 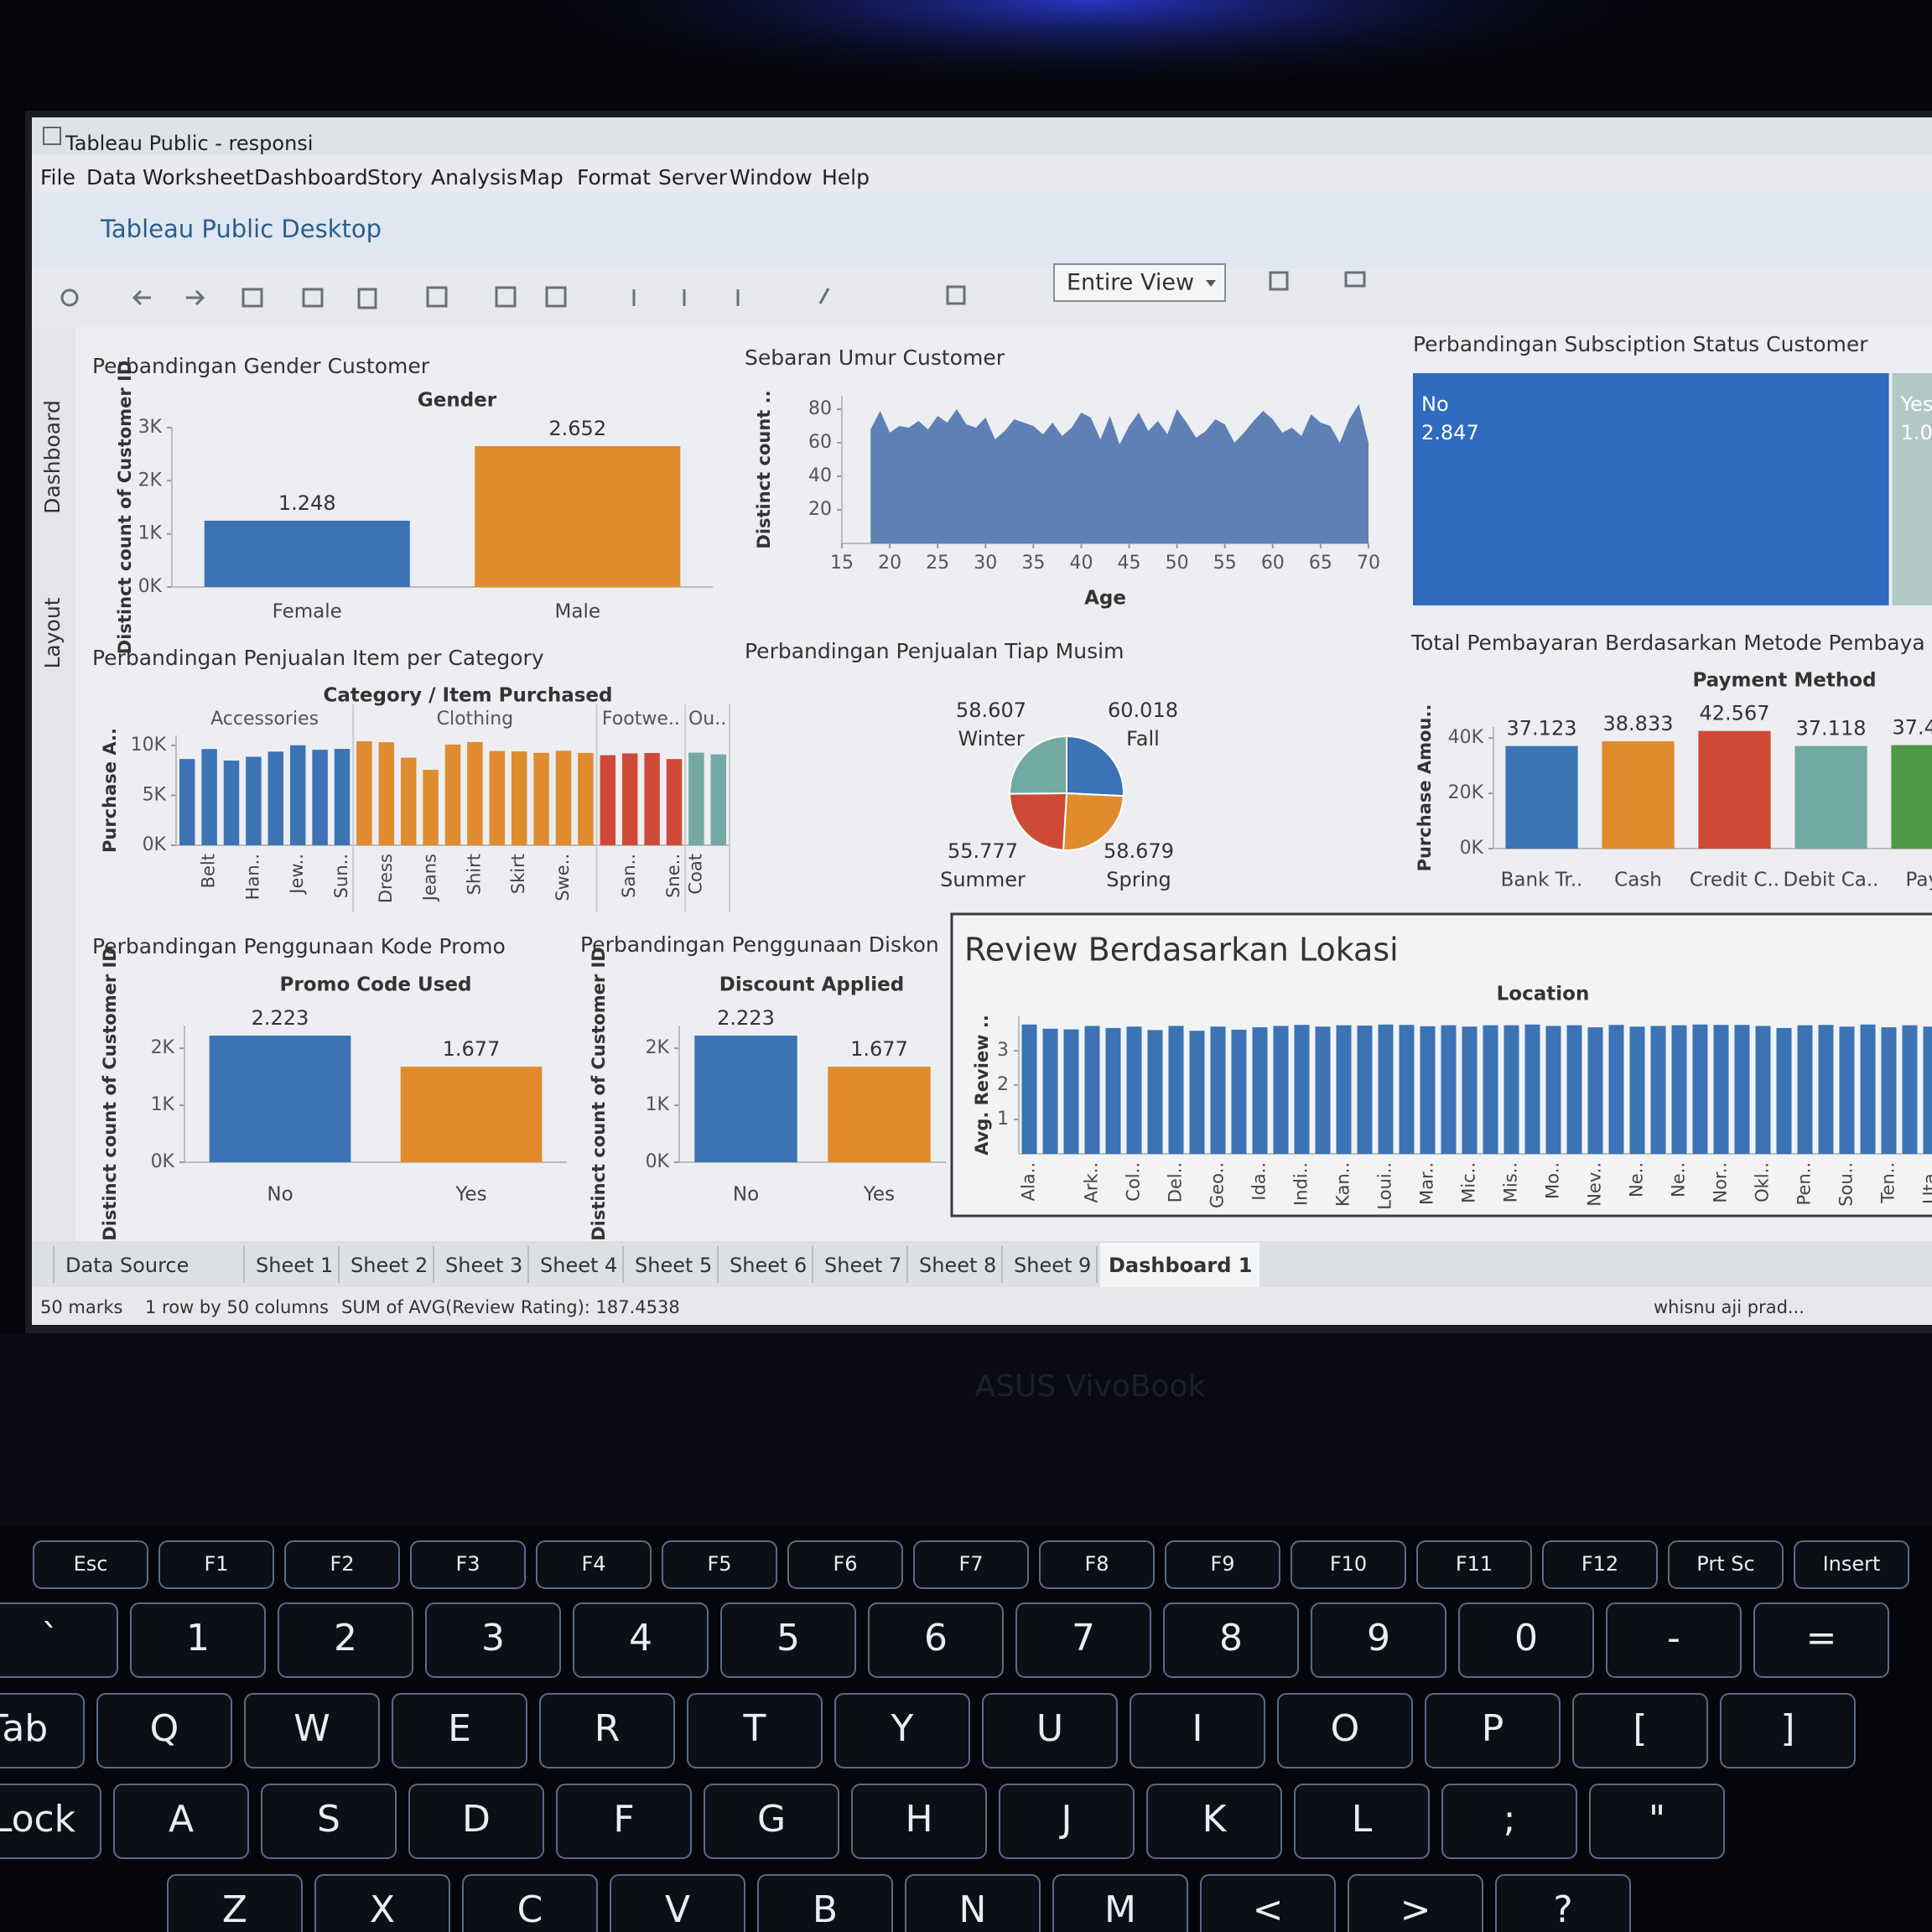 What do you see at coordinates (934, 651) in the screenshot?
I see `chart-title: Perbandingan Penjualan Tiap Musim` at bounding box center [934, 651].